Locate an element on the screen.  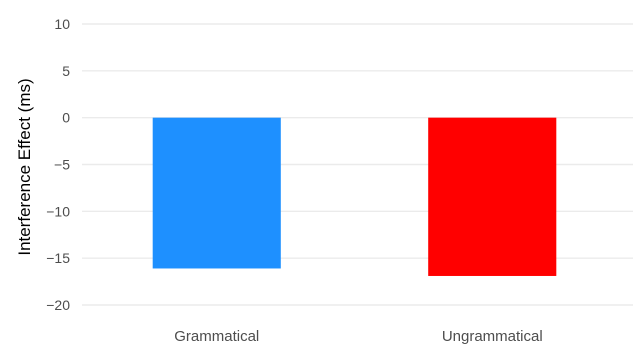
x-tick-label: Ungrammatical is located at coordinates (492, 336).